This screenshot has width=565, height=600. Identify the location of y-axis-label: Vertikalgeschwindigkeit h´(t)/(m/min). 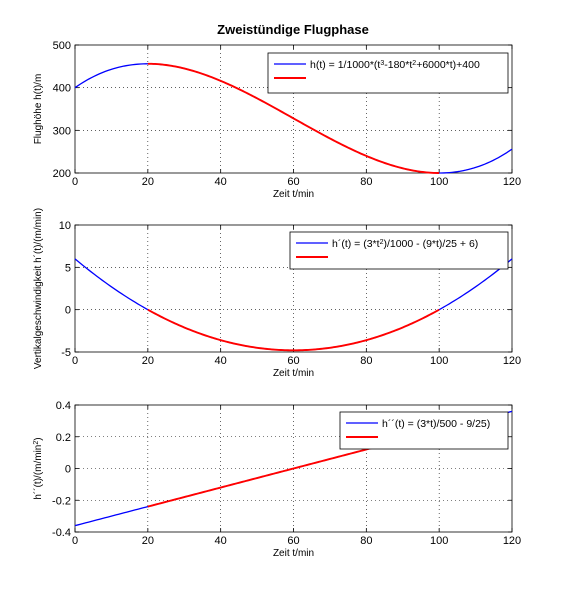
(38, 288).